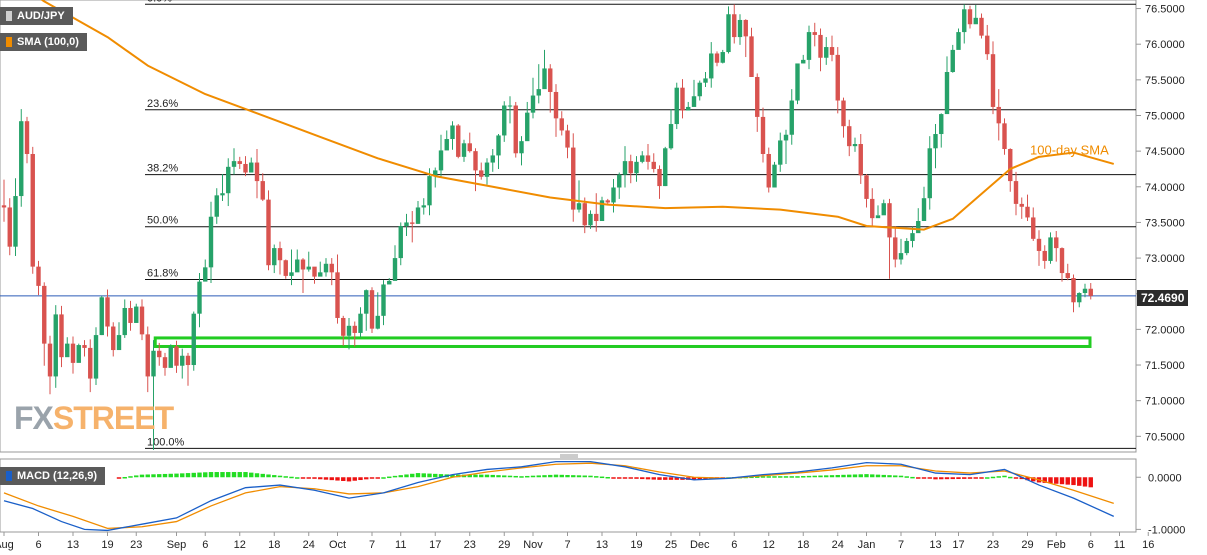  I want to click on macd-line, so click(559, 496).